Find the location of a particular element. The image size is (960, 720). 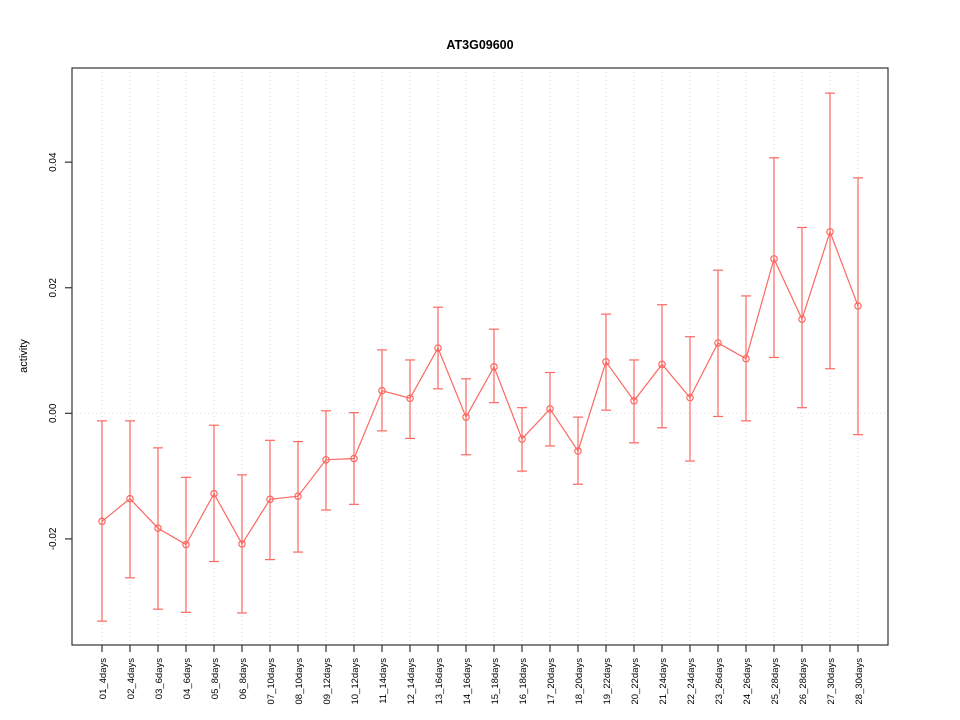

x-tick-label: 21_24days is located at coordinates (663, 681).